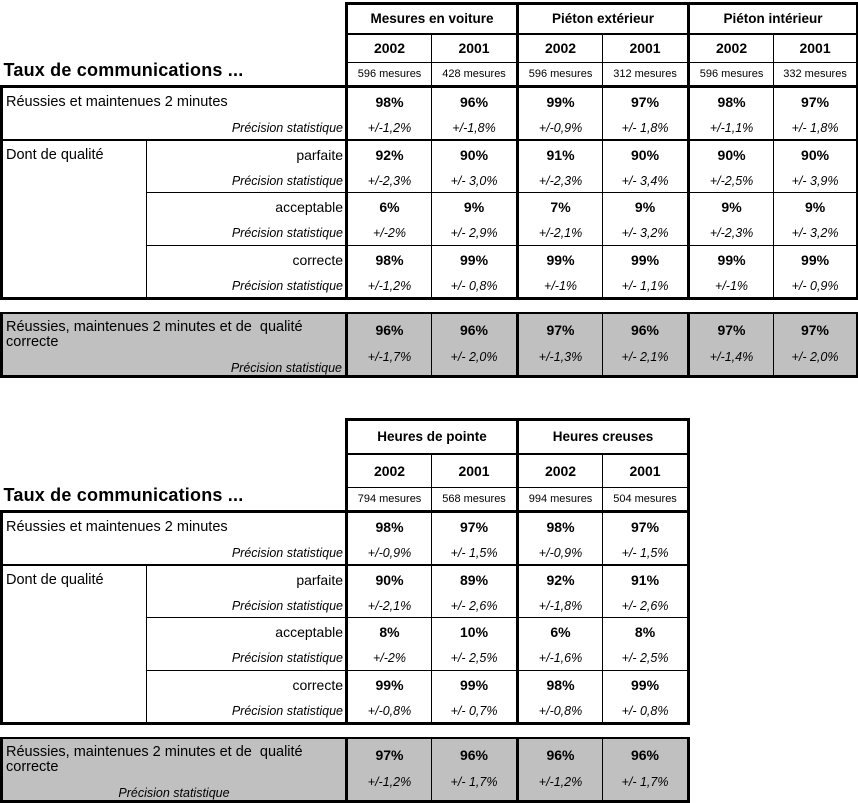 Image resolution: width=858 pixels, height=803 pixels. What do you see at coordinates (432, 18) in the screenshot?
I see `table1-group-mesures-en-voiture: Mesures en voiture` at bounding box center [432, 18].